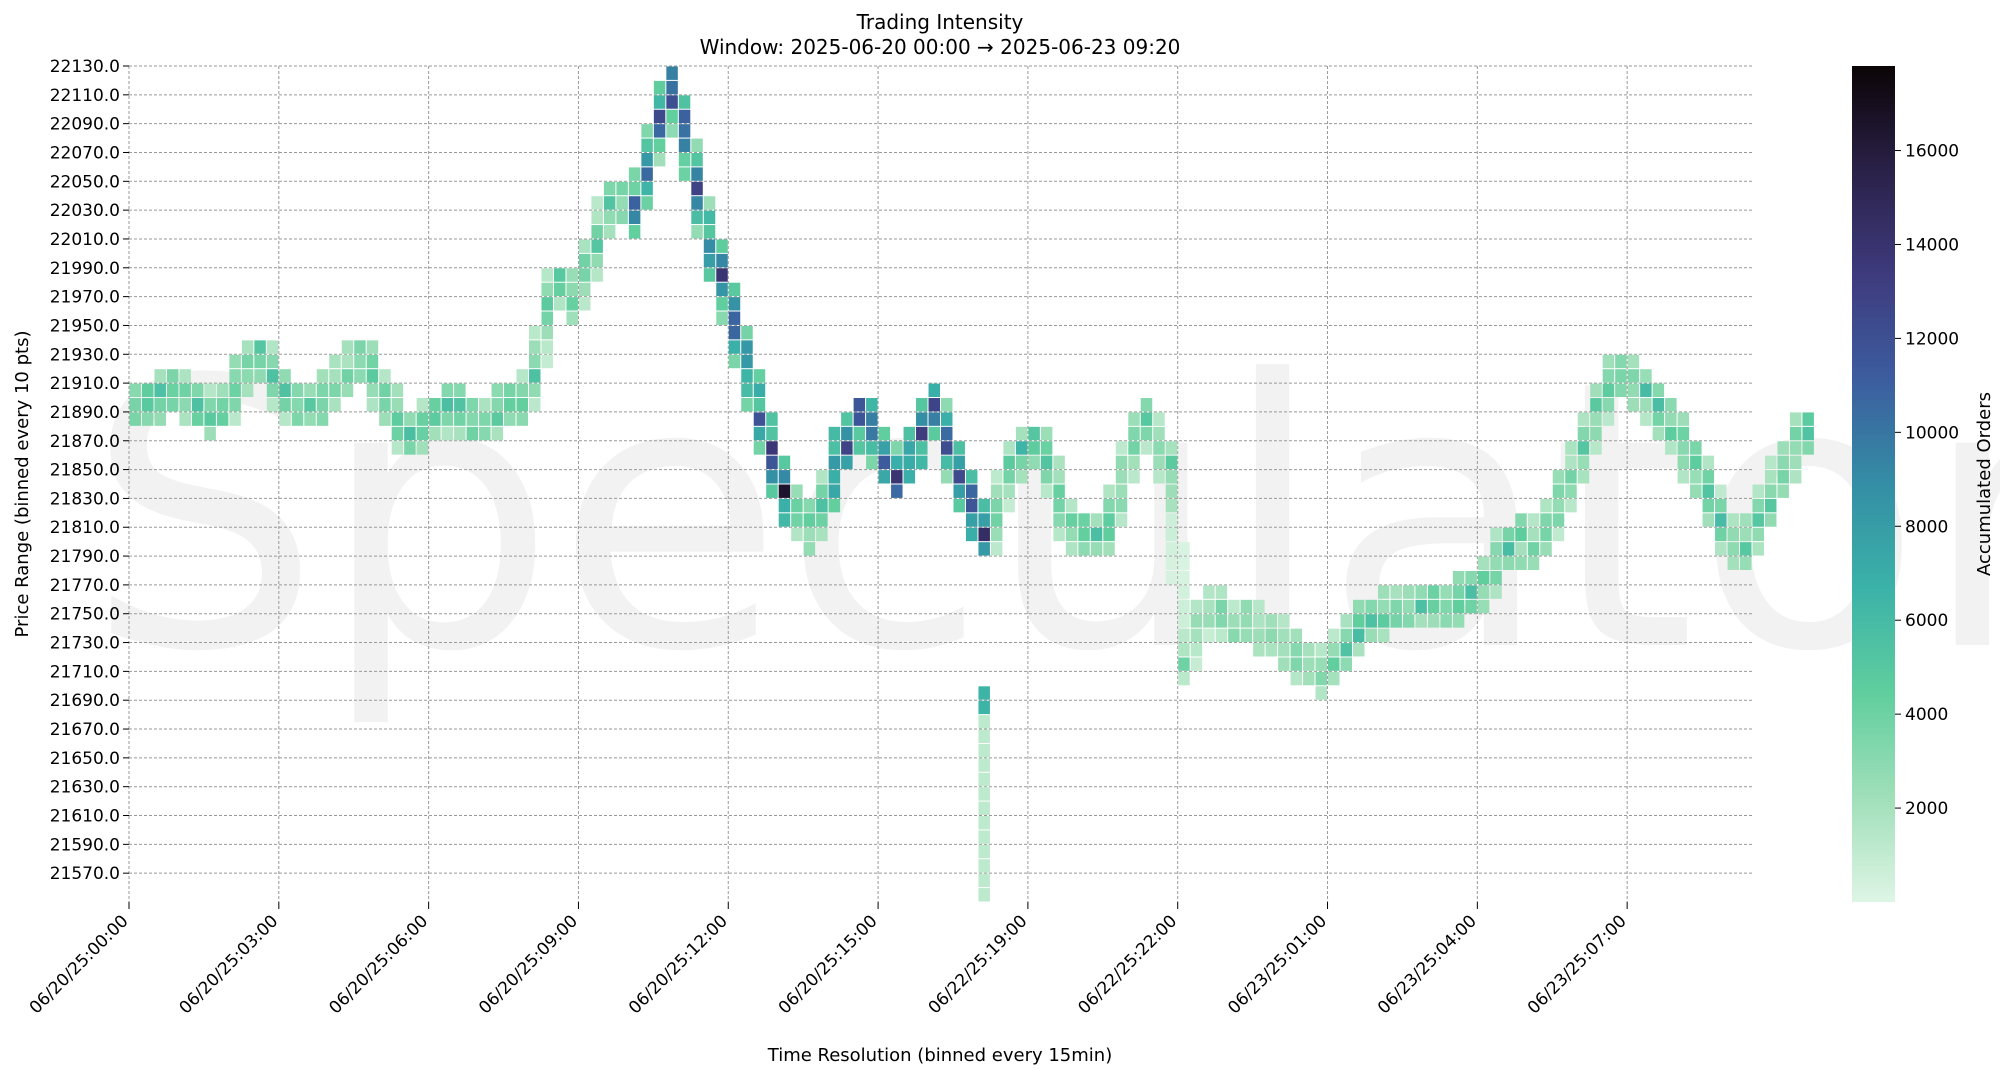 This screenshot has width=2000, height=1069. I want to click on y-tick-label: 21830.0, so click(85, 499).